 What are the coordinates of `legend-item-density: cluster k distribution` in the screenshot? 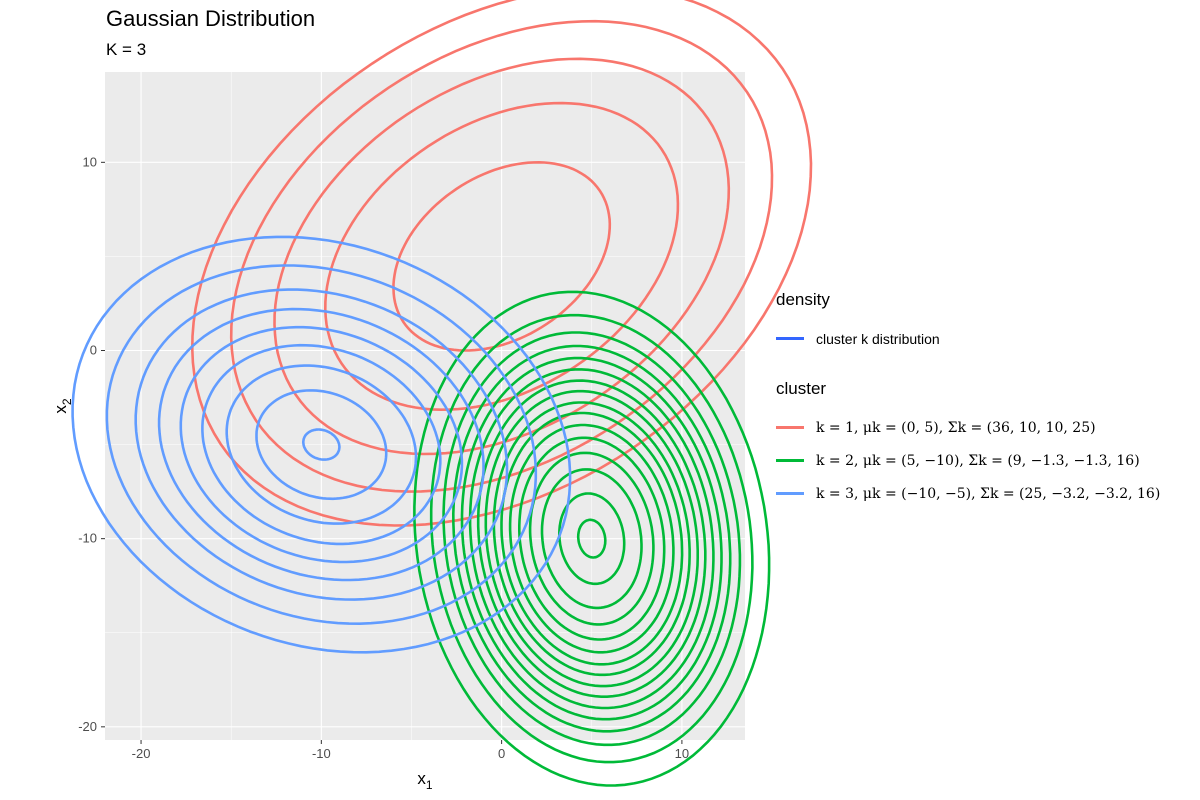 It's located at (968, 338).